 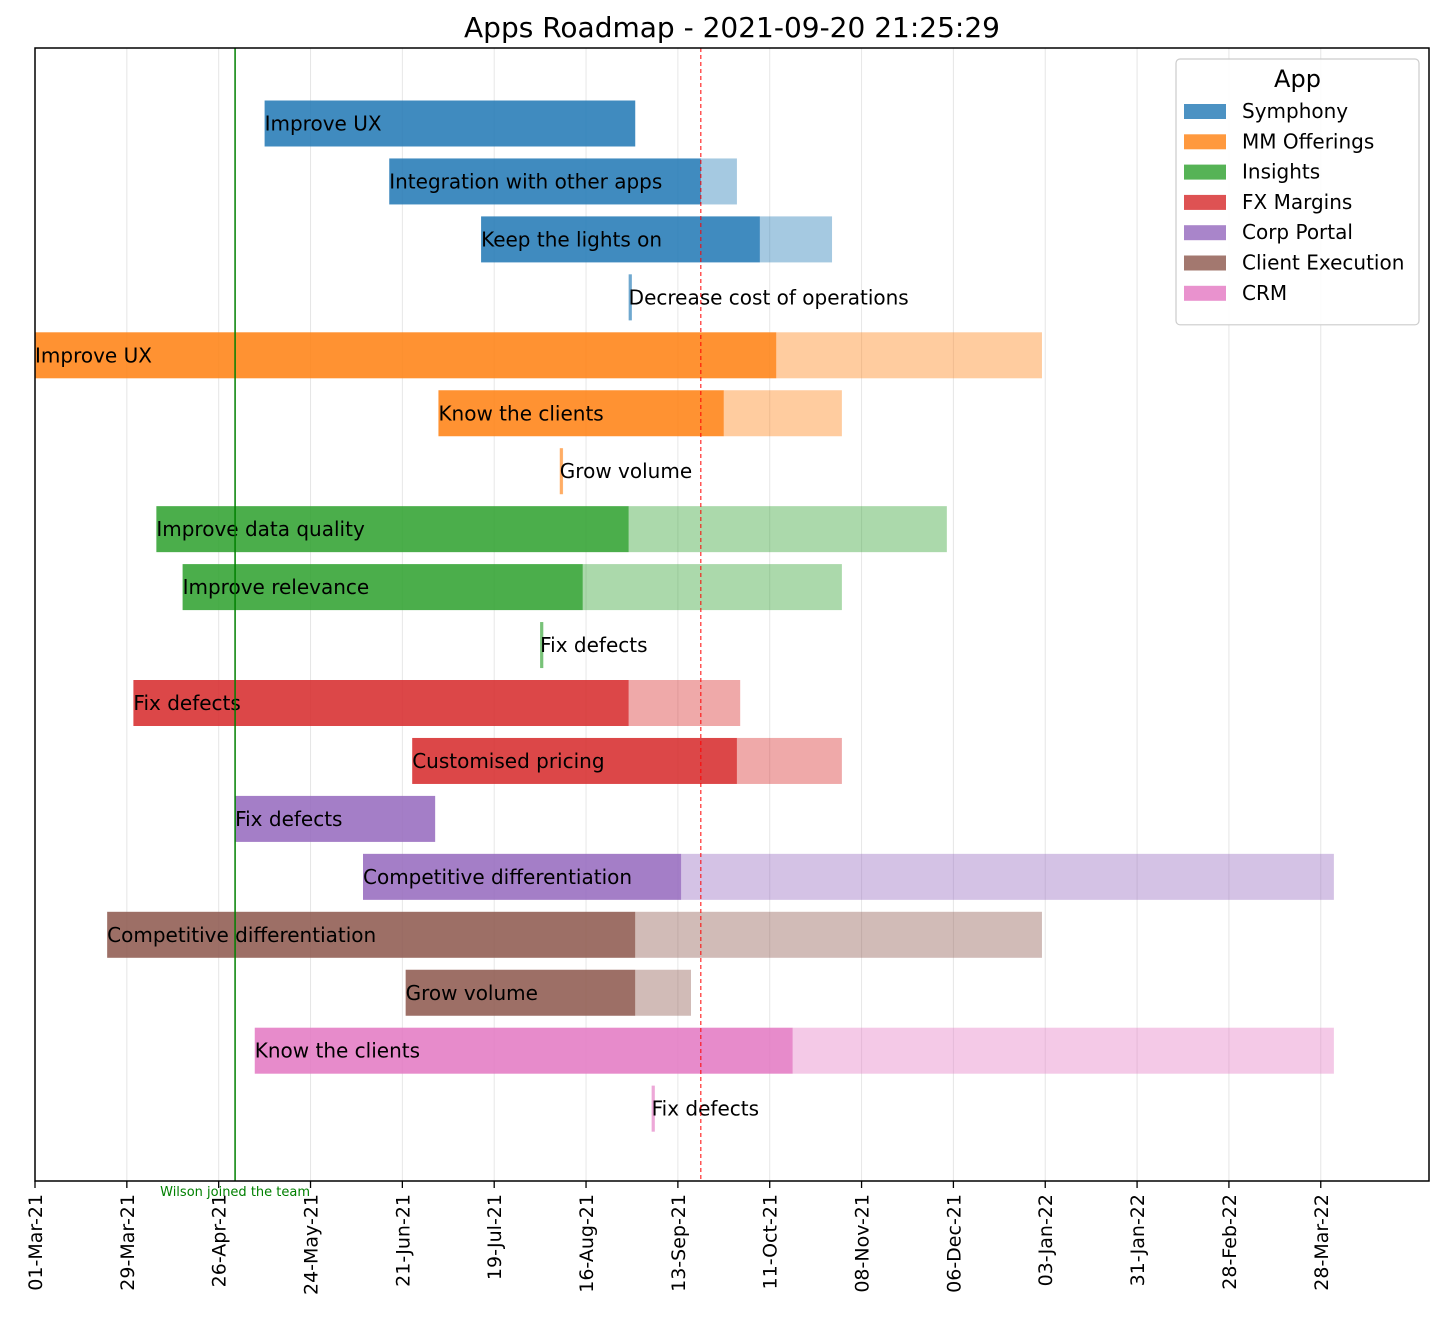 I want to click on x-tick-label: 03-Jan-22, so click(x=1046, y=1240).